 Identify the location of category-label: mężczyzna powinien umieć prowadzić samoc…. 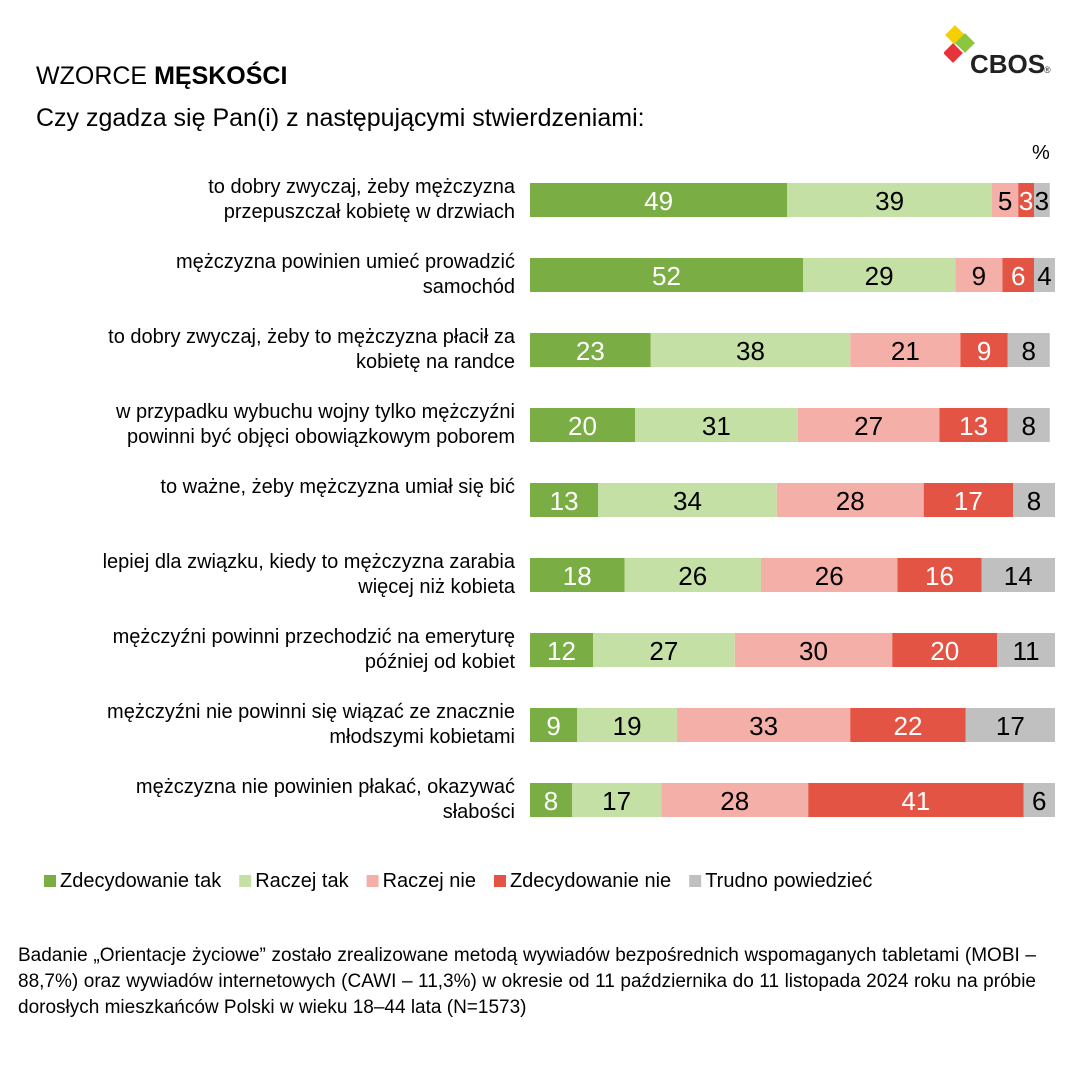
(345, 274).